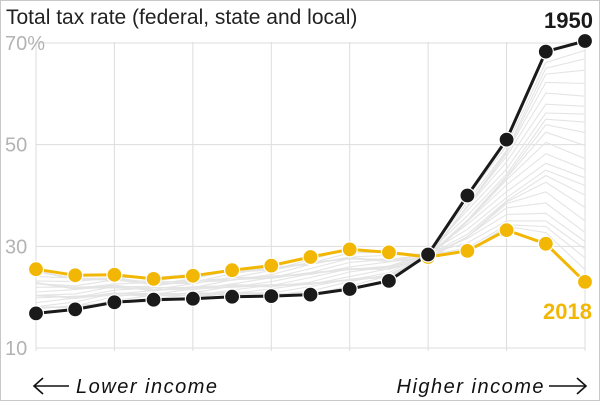  I want to click on series-label-2018: 2018, so click(567, 311).